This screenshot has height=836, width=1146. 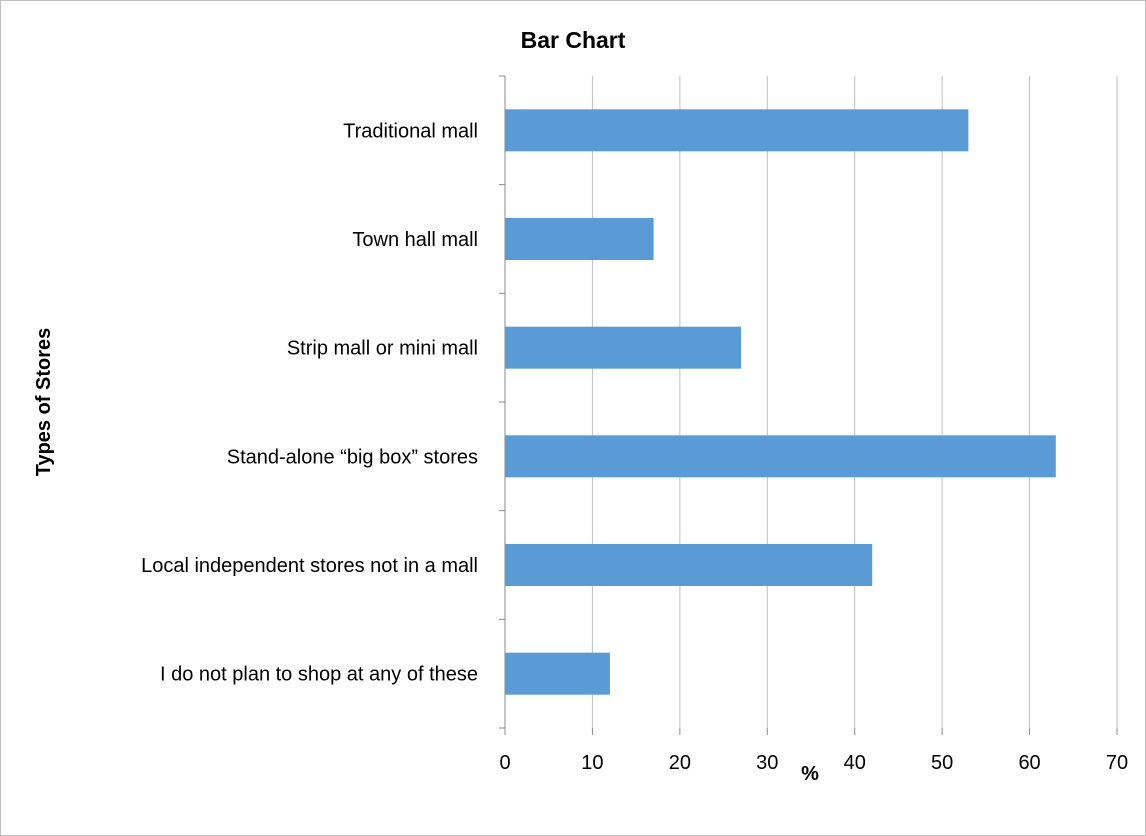 What do you see at coordinates (382, 349) in the screenshot?
I see `category-label: Strip mall or mini mall` at bounding box center [382, 349].